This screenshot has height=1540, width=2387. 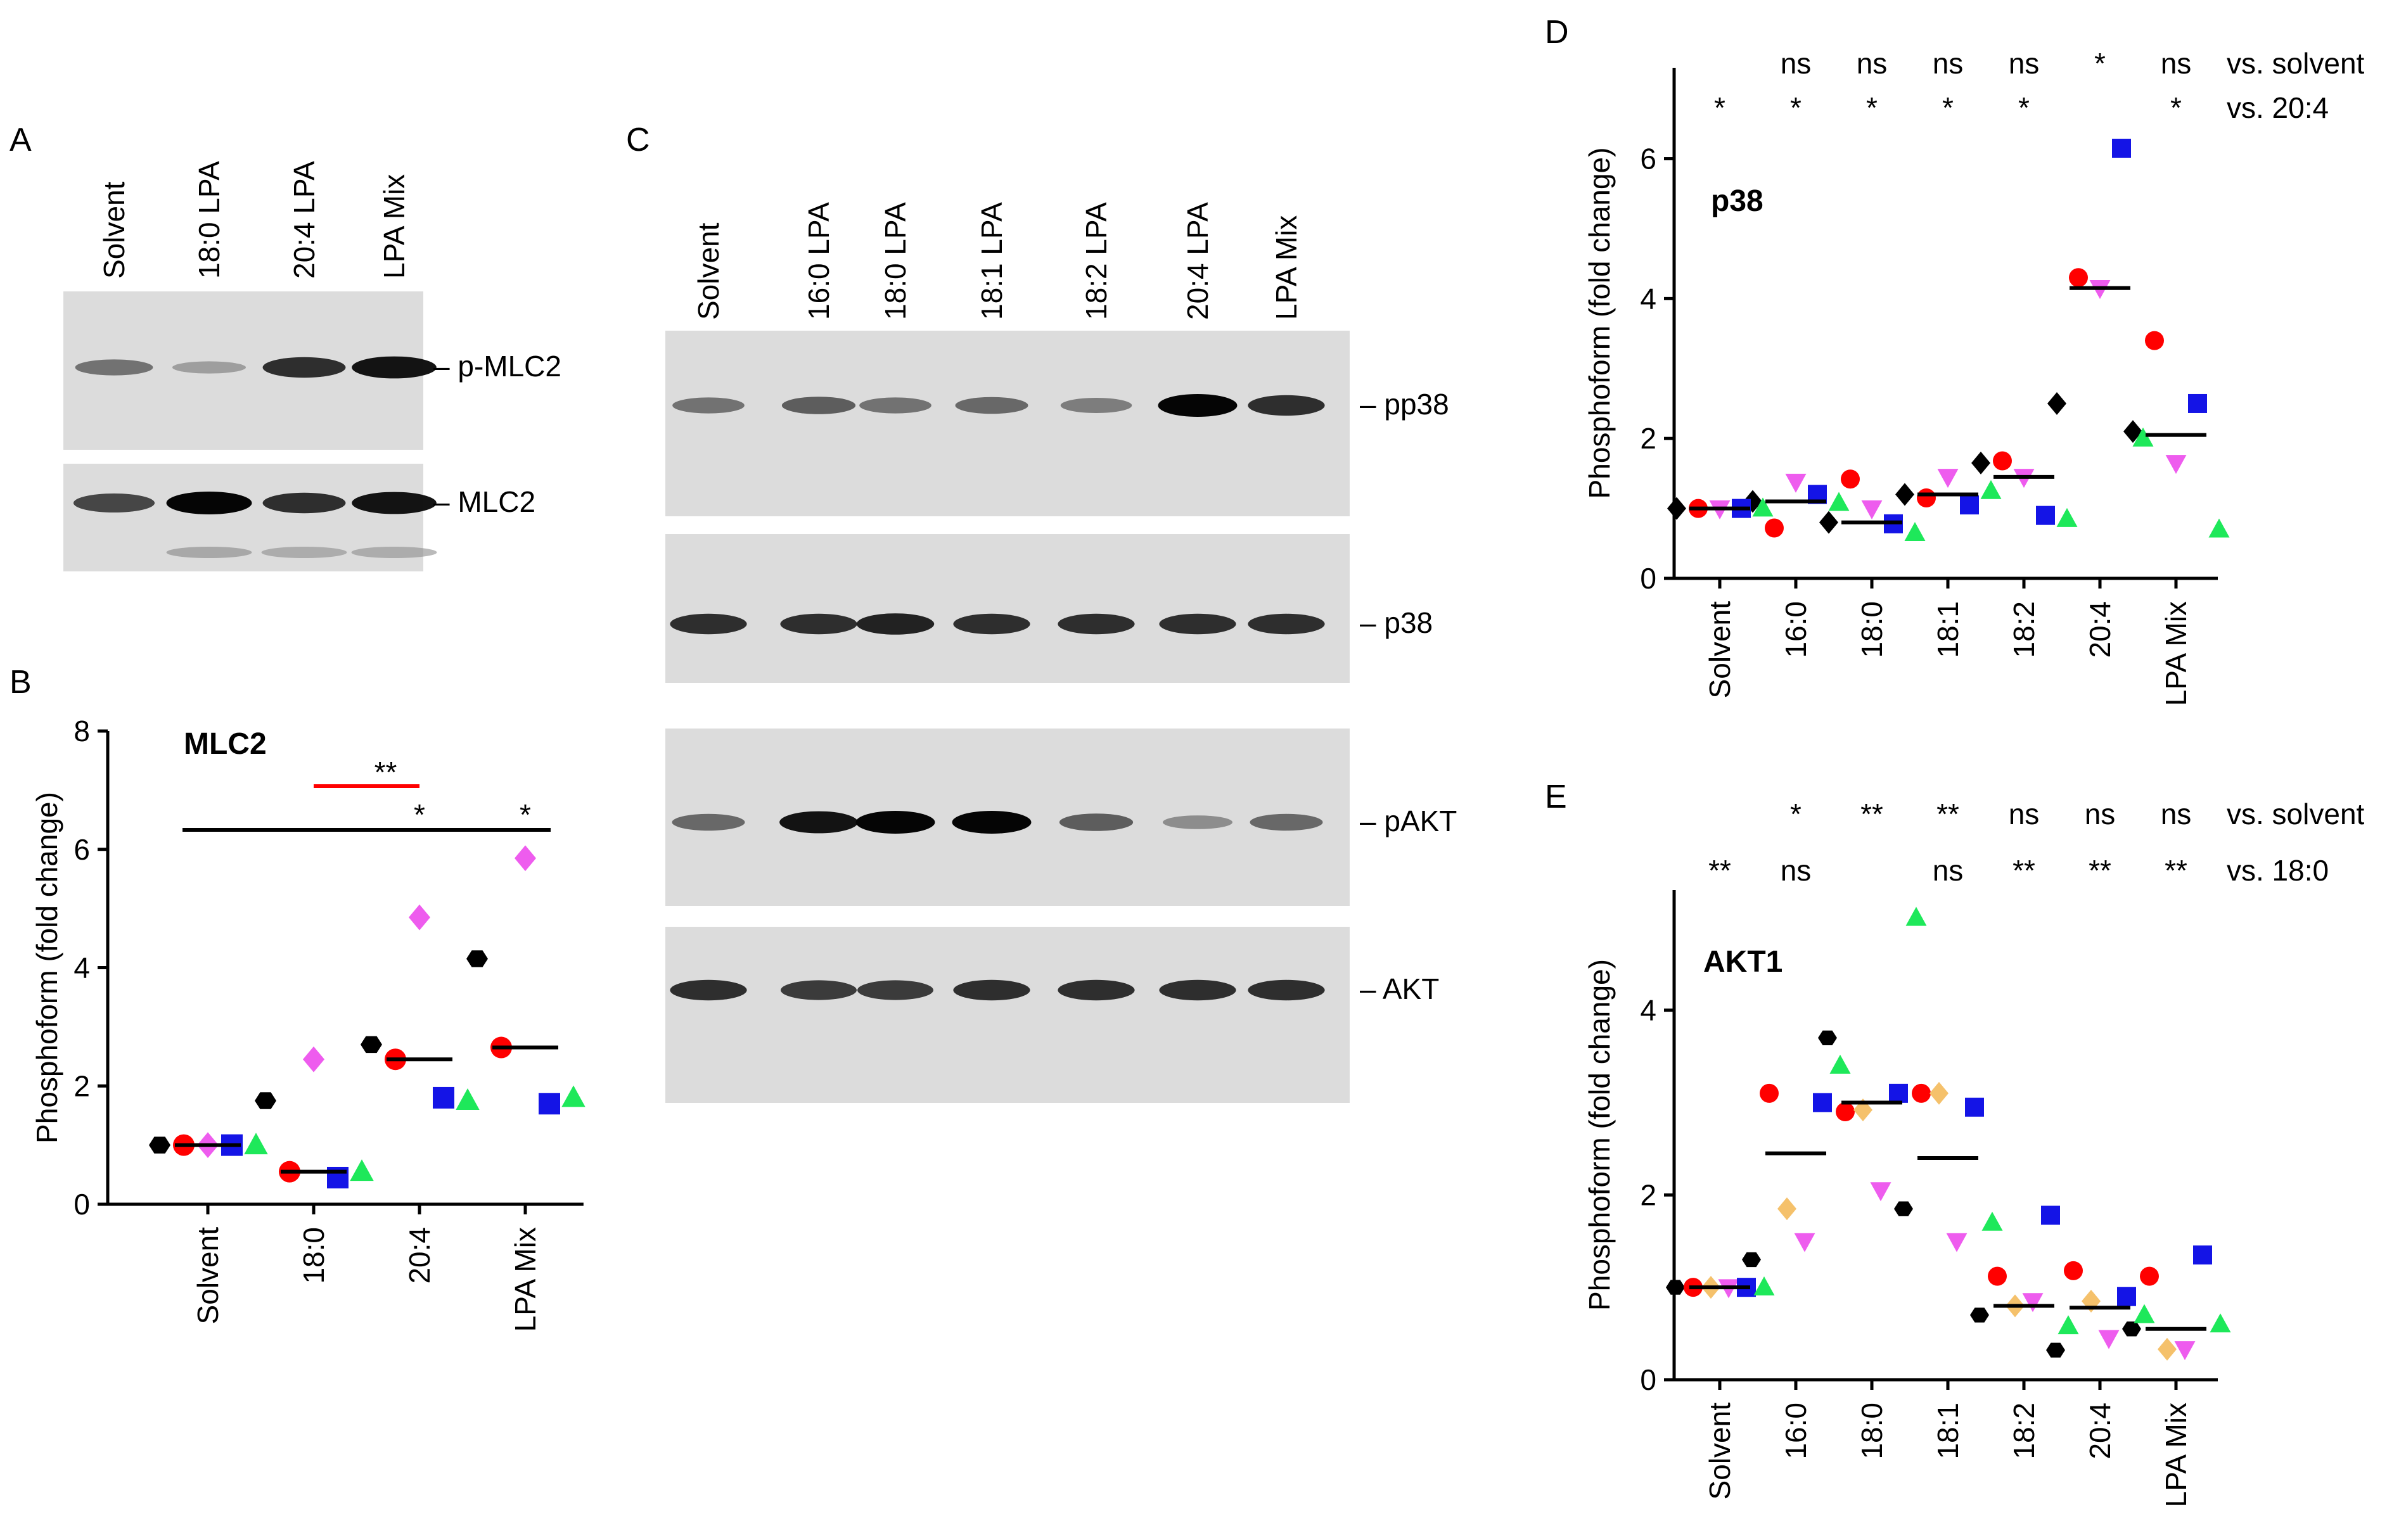 What do you see at coordinates (419, 1255) in the screenshot?
I see `x-tick-label: 20:4` at bounding box center [419, 1255].